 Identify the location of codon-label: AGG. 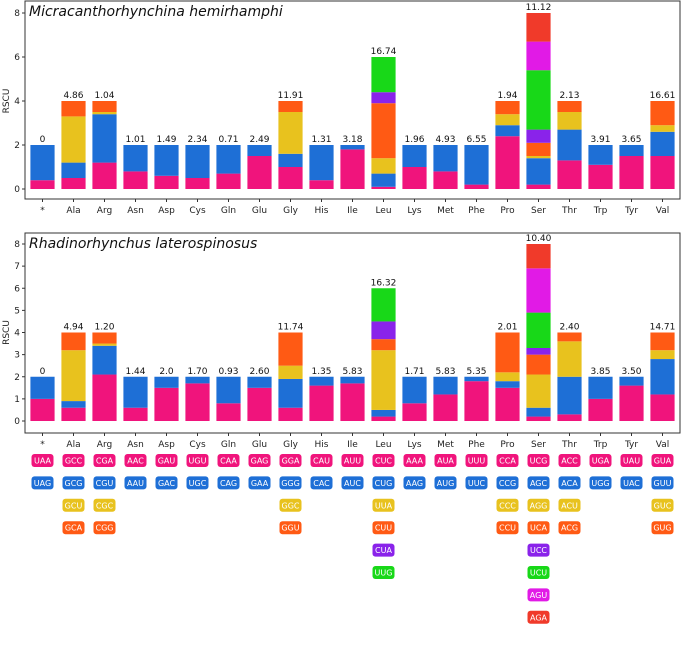
(539, 505).